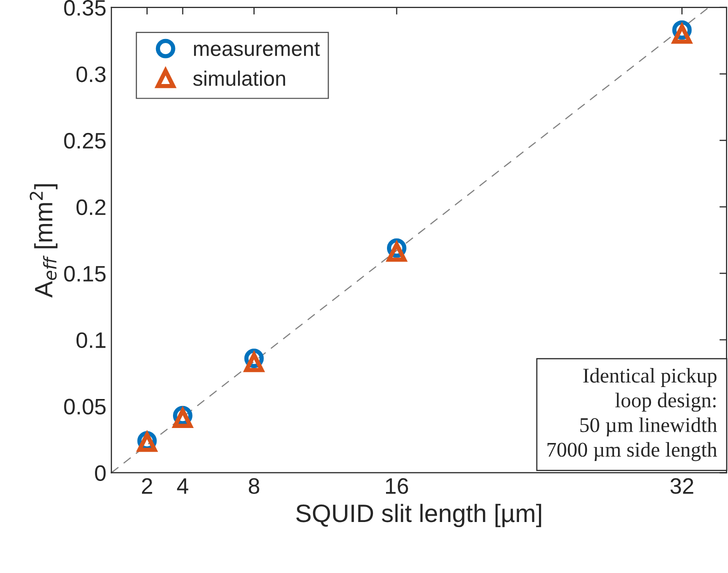  I want to click on y-tick-label: 0.35, so click(85, 8).